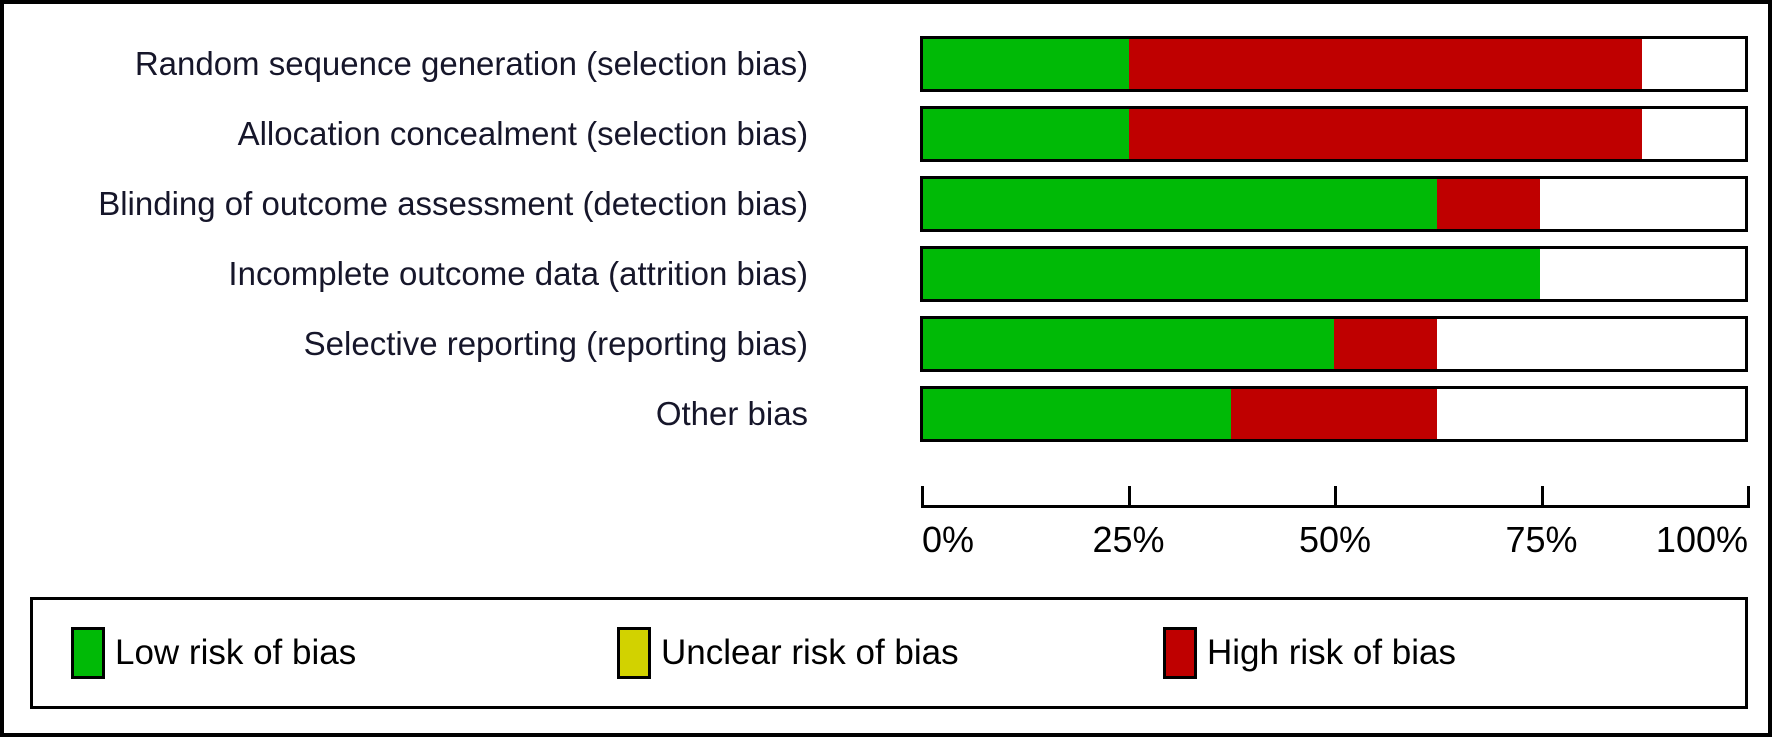 The width and height of the screenshot is (1772, 737). Describe the element at coordinates (1335, 539) in the screenshot. I see `axis-tick-label: 50%` at that location.